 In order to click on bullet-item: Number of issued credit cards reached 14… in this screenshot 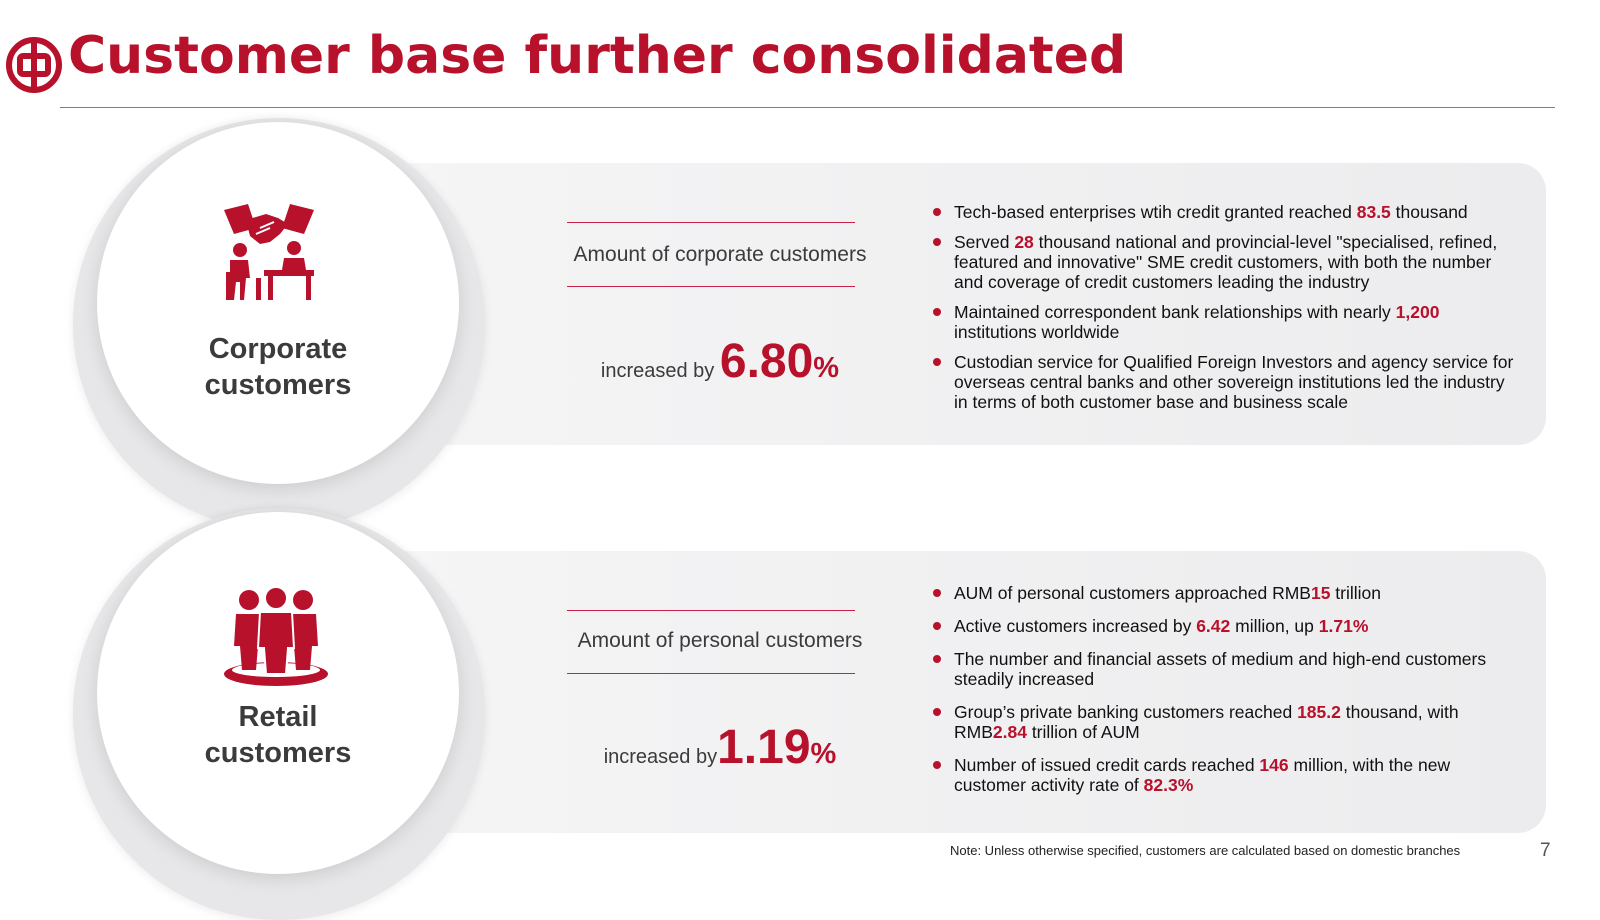, I will do `click(1225, 775)`.